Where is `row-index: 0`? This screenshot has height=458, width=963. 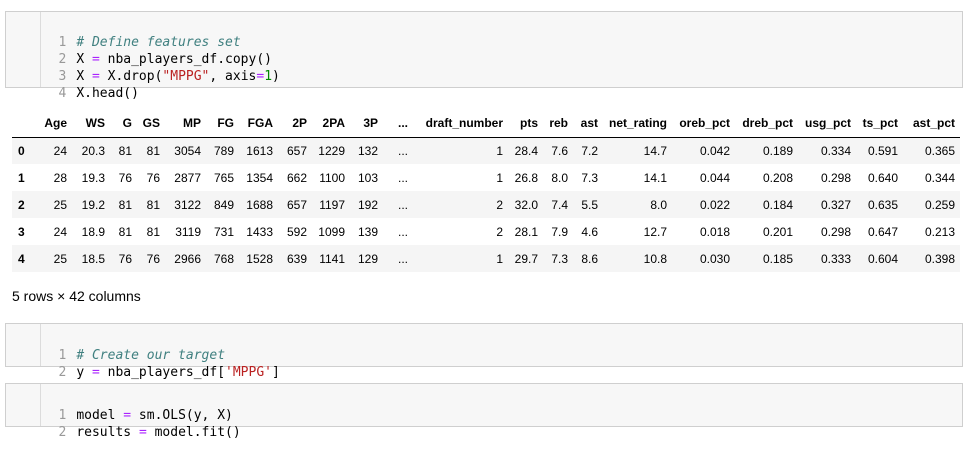
row-index: 0 is located at coordinates (21, 150).